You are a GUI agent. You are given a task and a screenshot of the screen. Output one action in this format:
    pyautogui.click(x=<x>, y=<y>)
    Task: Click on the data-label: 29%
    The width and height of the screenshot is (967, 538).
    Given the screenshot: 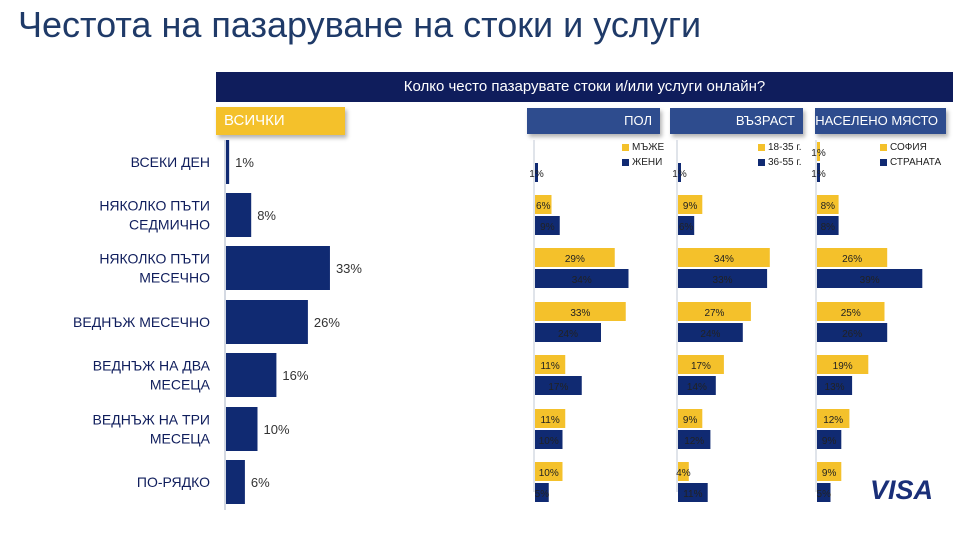 What is the action you would take?
    pyautogui.click(x=575, y=259)
    